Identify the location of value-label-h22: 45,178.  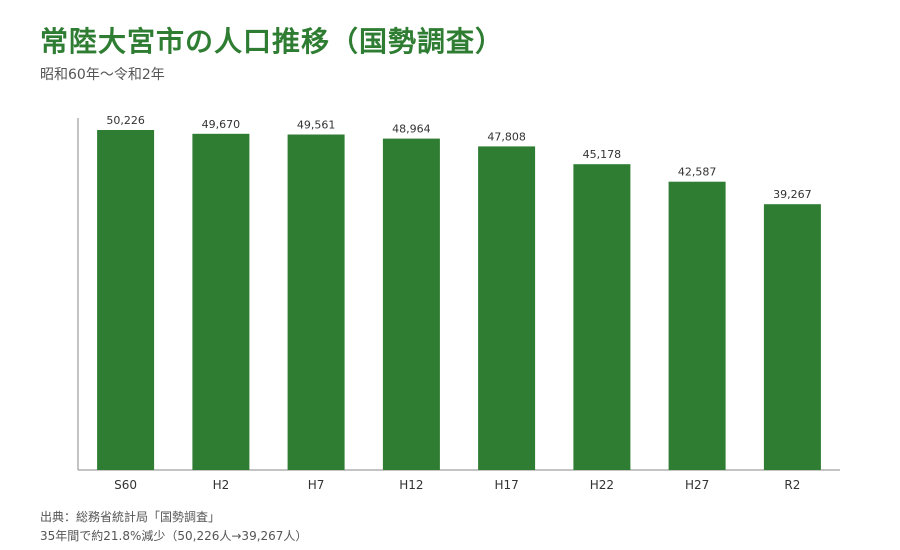
(602, 154).